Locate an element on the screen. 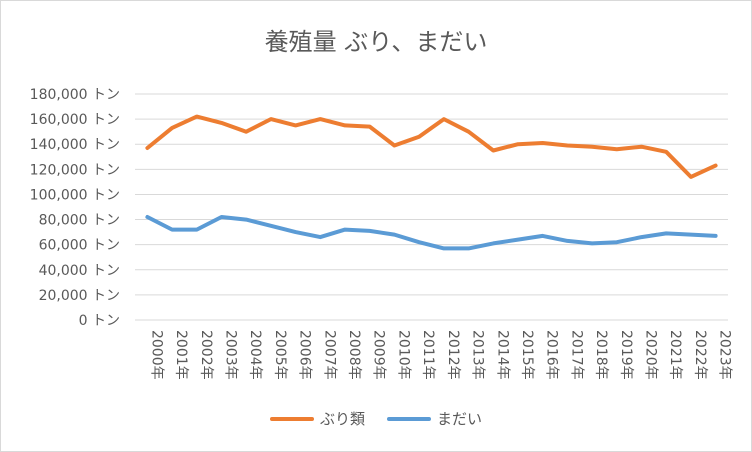 The image size is (752, 452). y-tick-label: 180,000 トン is located at coordinates (75, 95).